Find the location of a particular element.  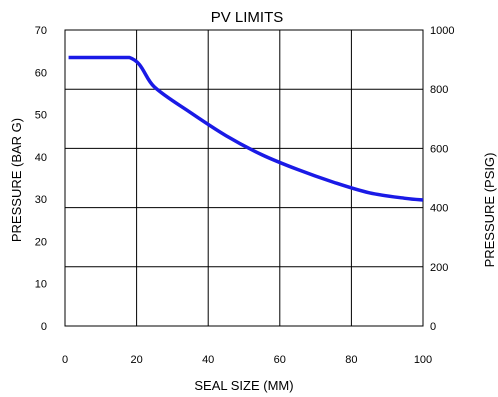

y-tick-label: 30 is located at coordinates (41, 200).